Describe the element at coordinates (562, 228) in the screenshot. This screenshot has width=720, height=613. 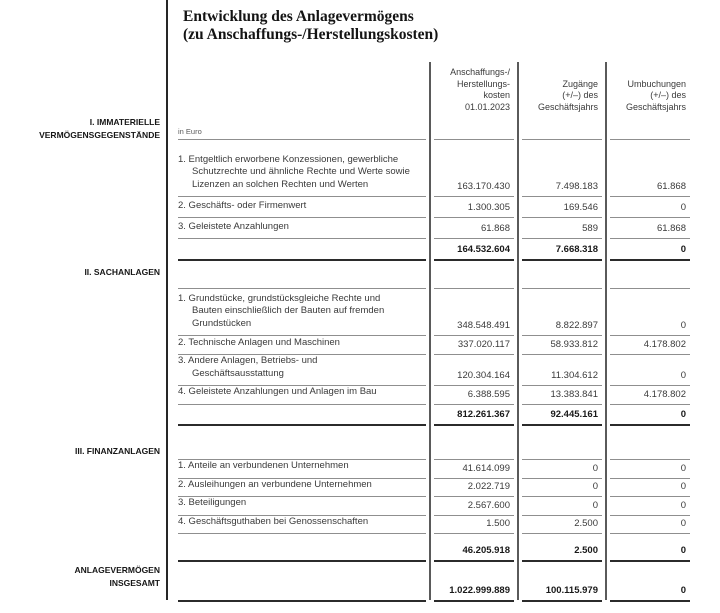
I see `cell-value: 589` at that location.